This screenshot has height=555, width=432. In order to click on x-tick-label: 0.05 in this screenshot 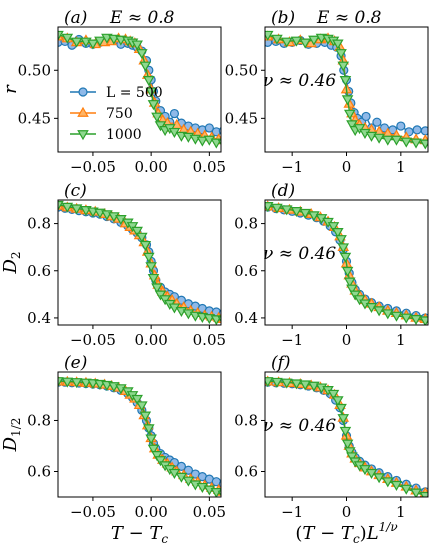, I will do `click(209, 340)`.